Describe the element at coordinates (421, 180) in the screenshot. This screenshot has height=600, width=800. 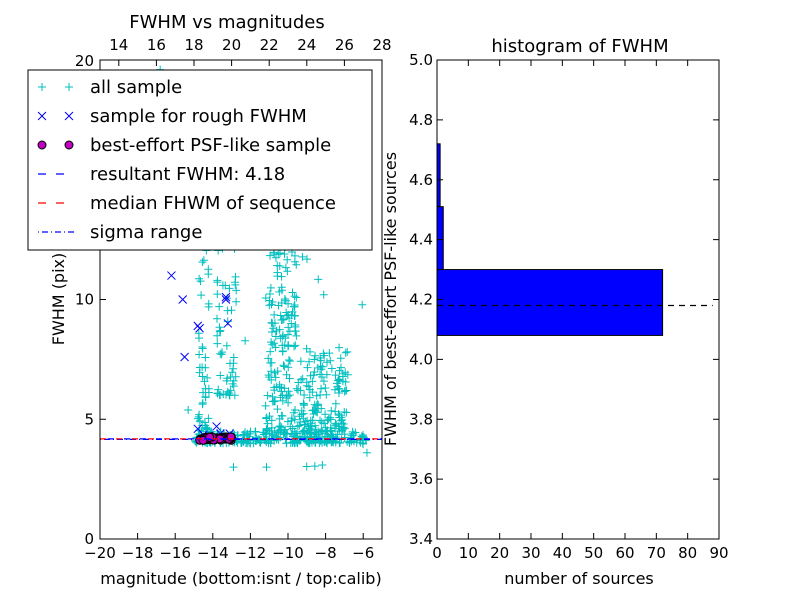
I see `y-tick-label: 4.6` at that location.